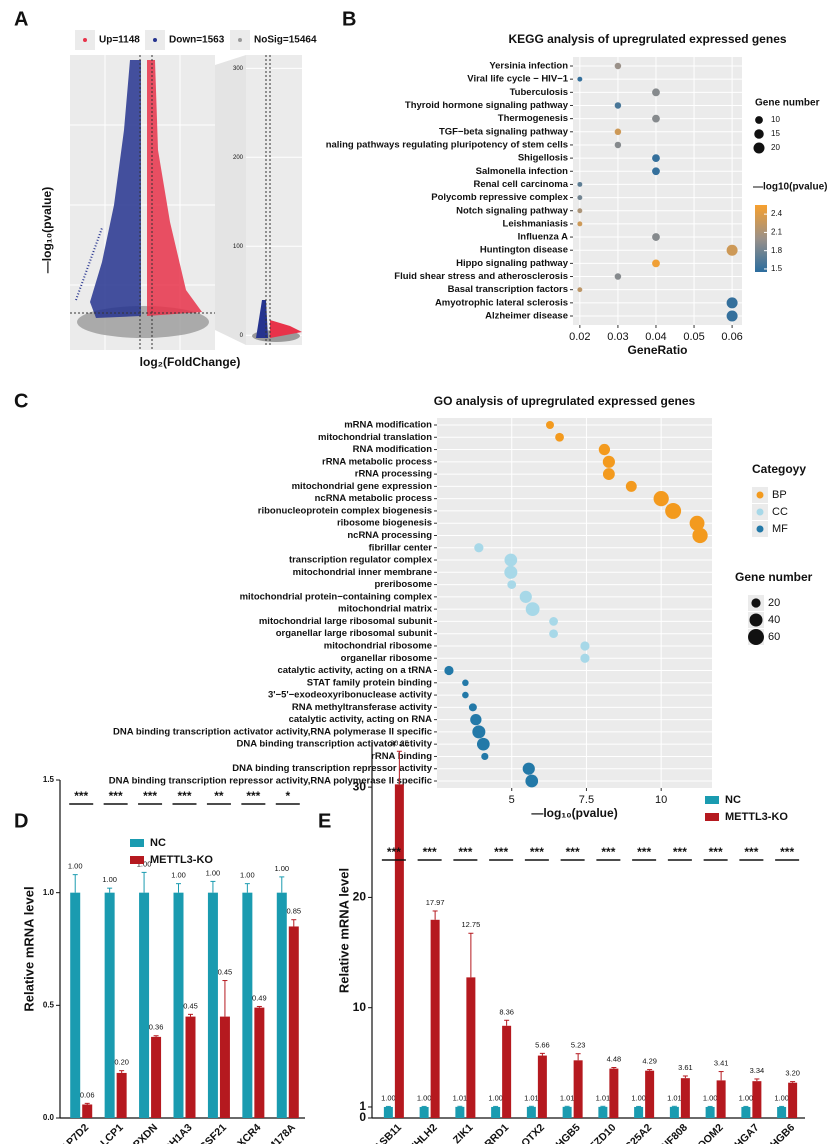 The image size is (832, 1144). What do you see at coordinates (362, 1117) in the screenshot?
I see `y-tick-label: 0` at bounding box center [362, 1117].